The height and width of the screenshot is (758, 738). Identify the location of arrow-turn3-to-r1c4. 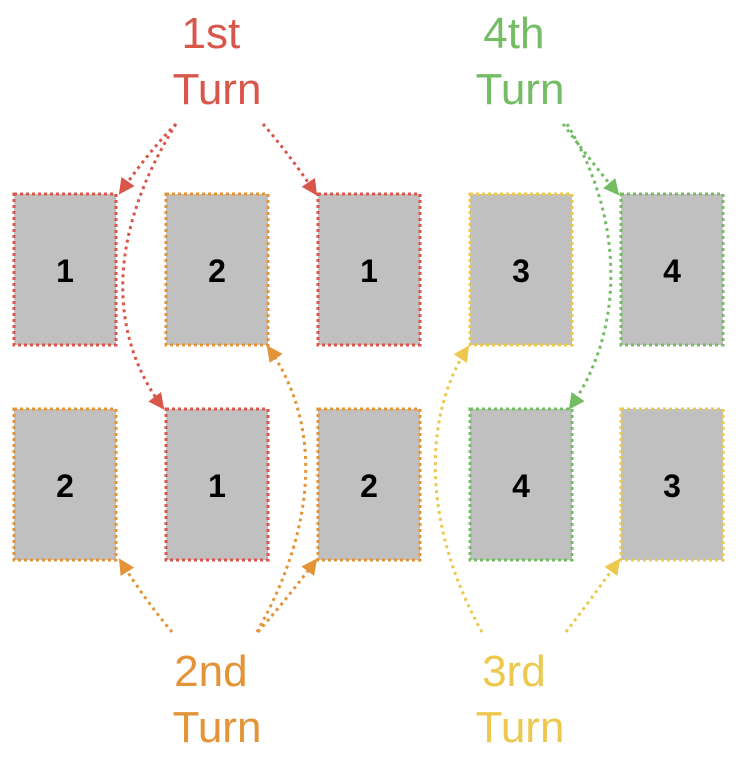
(458, 489).